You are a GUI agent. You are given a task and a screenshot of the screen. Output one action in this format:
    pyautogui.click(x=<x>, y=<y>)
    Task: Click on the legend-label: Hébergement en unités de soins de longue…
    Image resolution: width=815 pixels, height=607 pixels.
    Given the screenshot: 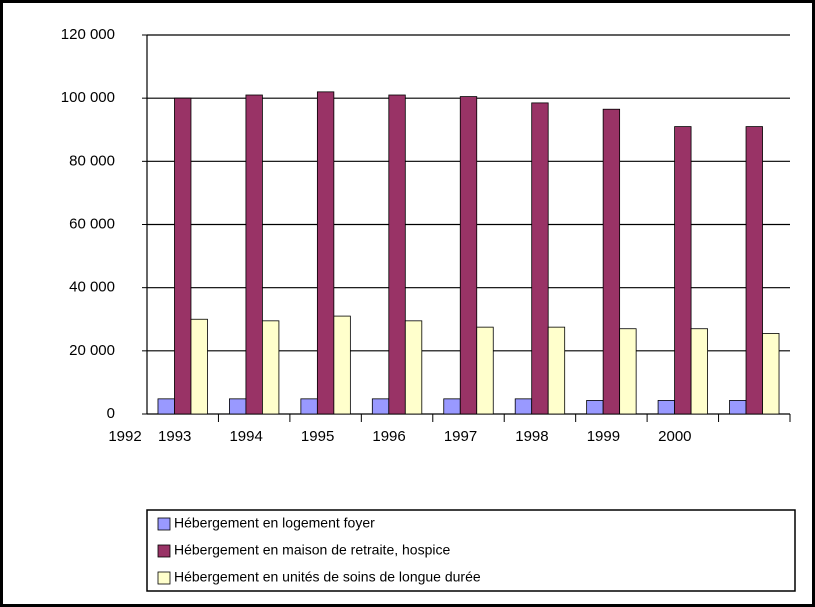 What is the action you would take?
    pyautogui.click(x=327, y=577)
    